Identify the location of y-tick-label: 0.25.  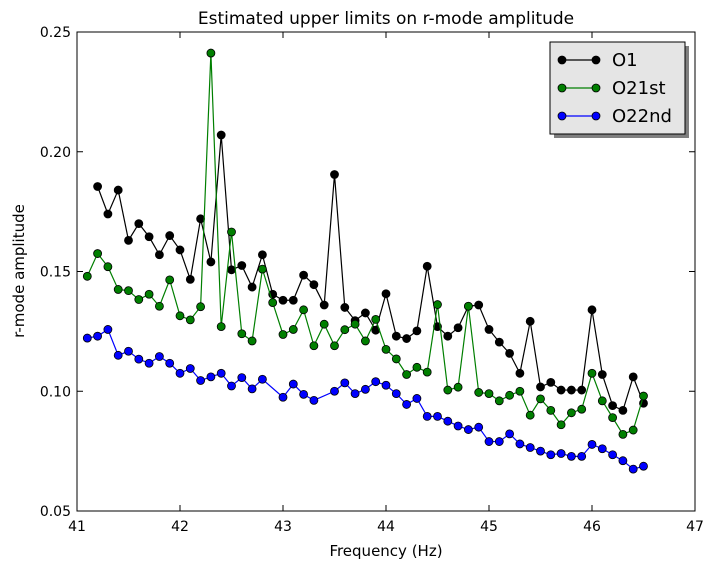
(55, 33).